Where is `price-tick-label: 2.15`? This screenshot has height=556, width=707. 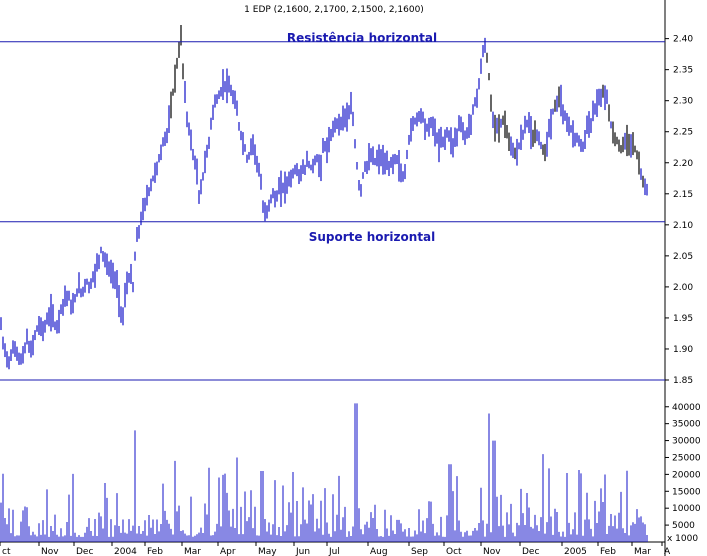
price-tick-label: 2.15 is located at coordinates (683, 195).